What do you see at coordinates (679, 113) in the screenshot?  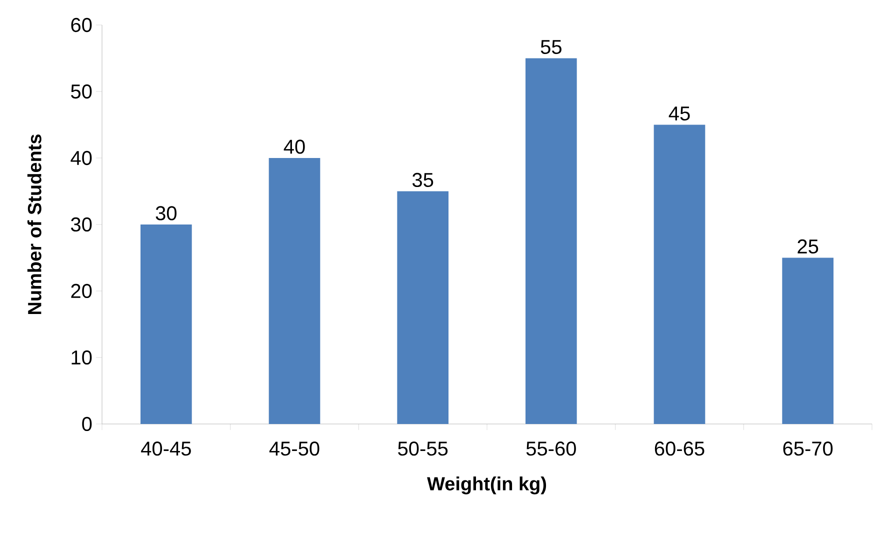 I see `data-label: 45` at bounding box center [679, 113].